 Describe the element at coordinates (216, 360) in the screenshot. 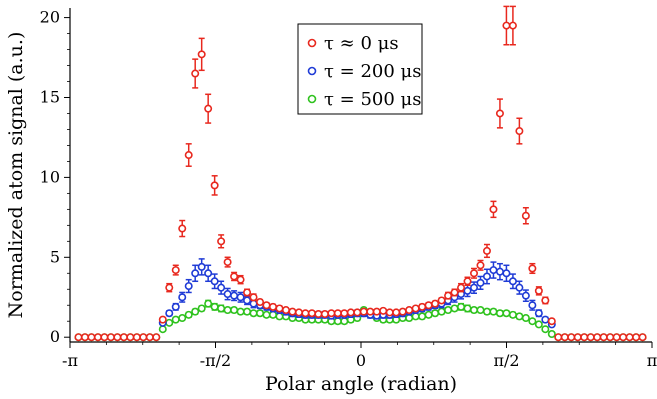

I see `x-tick-label: -π/2` at that location.